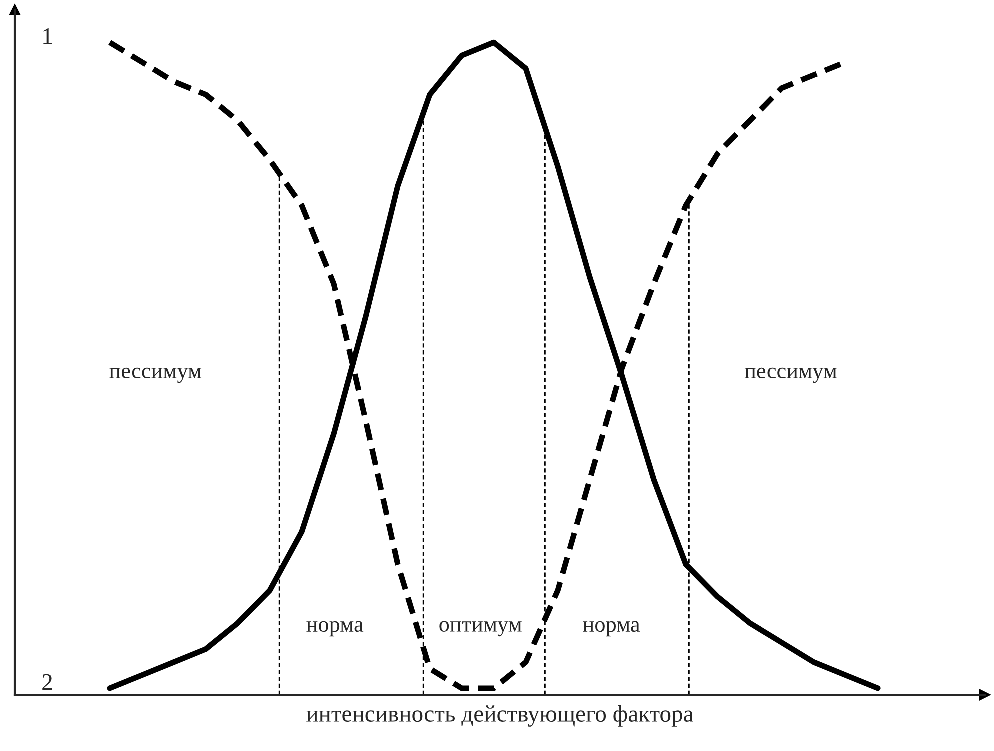  Describe the element at coordinates (500, 716) in the screenshot. I see `x-axis-title: интенсивность действующего фактора` at that location.